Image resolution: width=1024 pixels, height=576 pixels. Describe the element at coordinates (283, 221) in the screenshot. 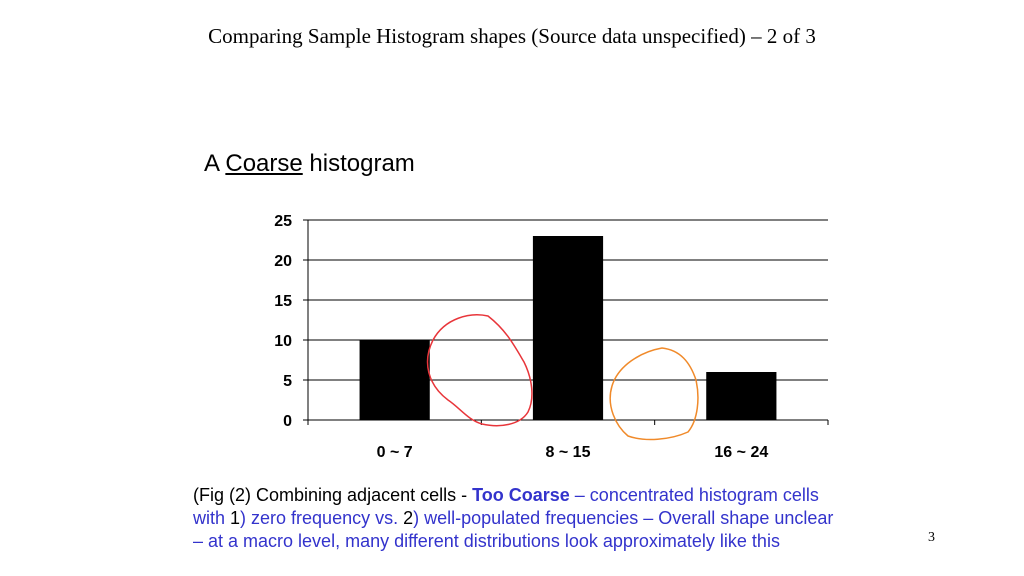

I see `y-tick-label-5: 25` at that location.